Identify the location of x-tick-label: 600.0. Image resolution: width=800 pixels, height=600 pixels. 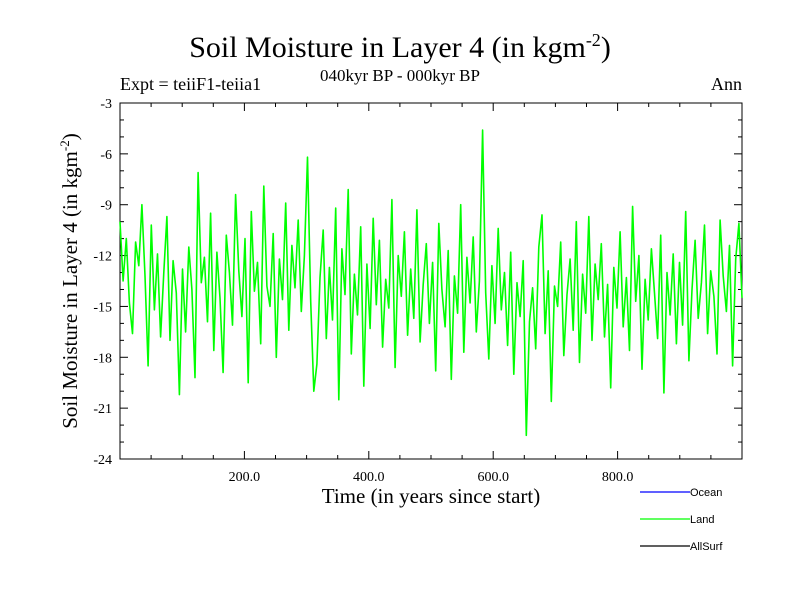
(493, 477).